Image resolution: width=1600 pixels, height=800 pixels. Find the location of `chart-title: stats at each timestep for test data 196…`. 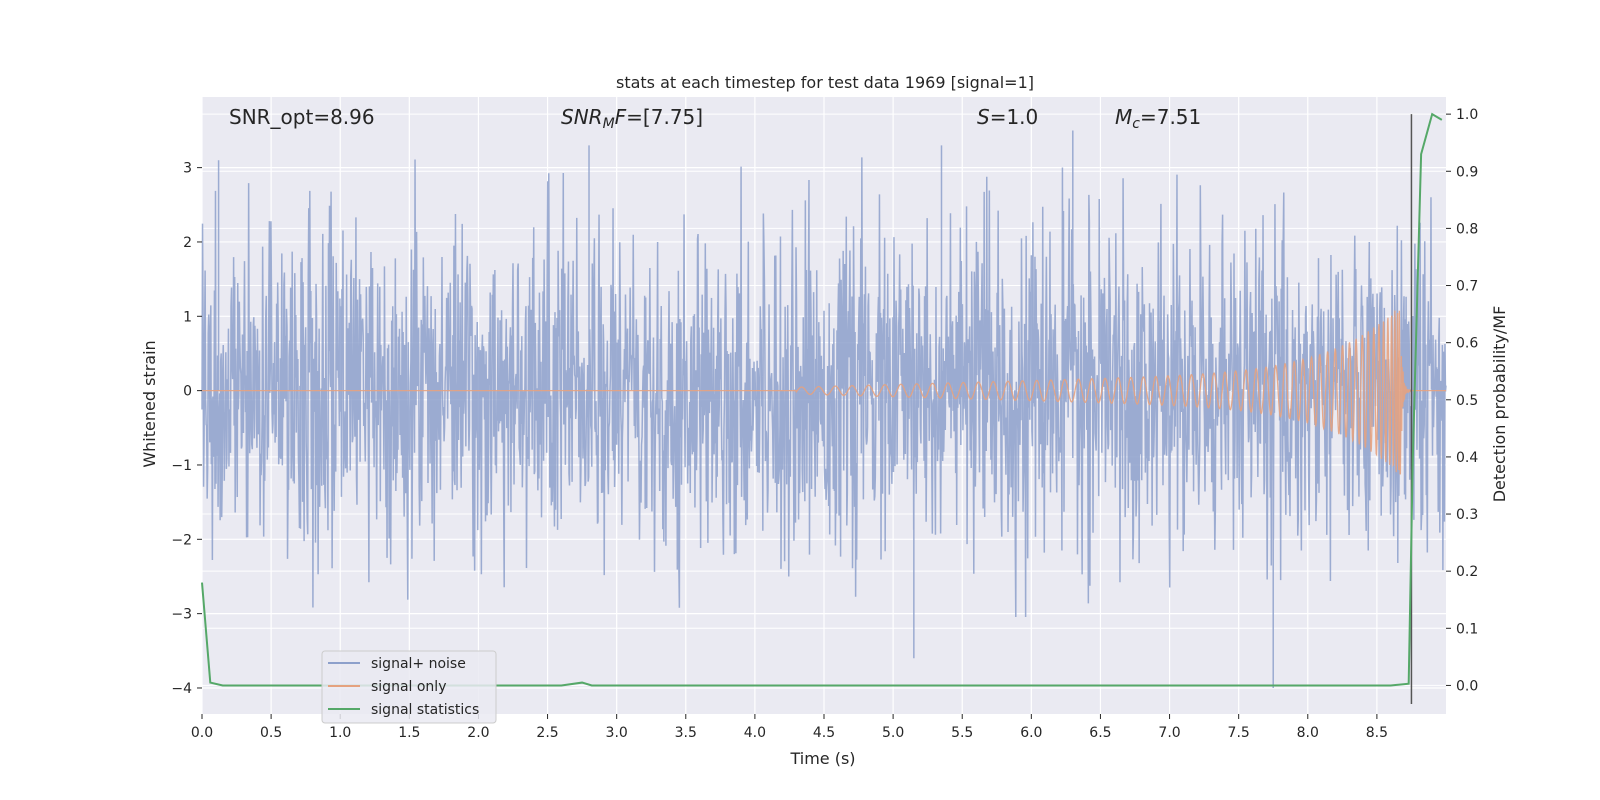

chart-title: stats at each timestep for test data 196… is located at coordinates (825, 82).